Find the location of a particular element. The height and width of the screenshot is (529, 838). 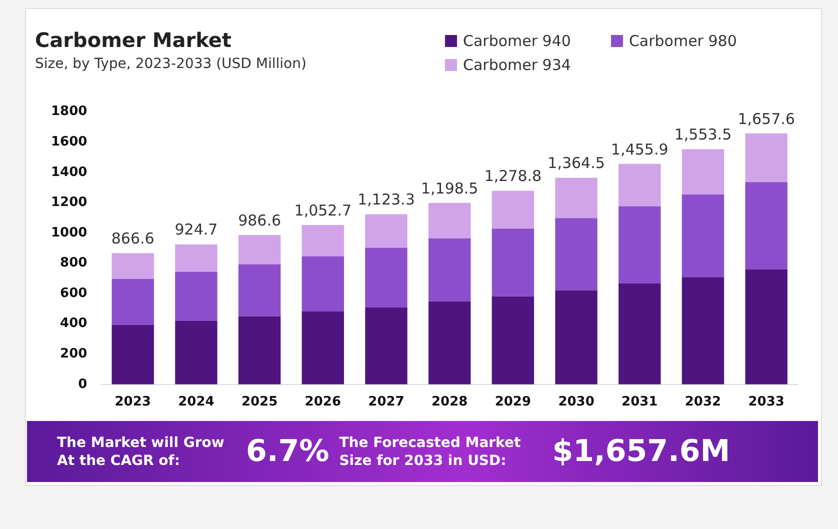

text: The Market will Grow At the CAGR of: is located at coordinates (141, 452).